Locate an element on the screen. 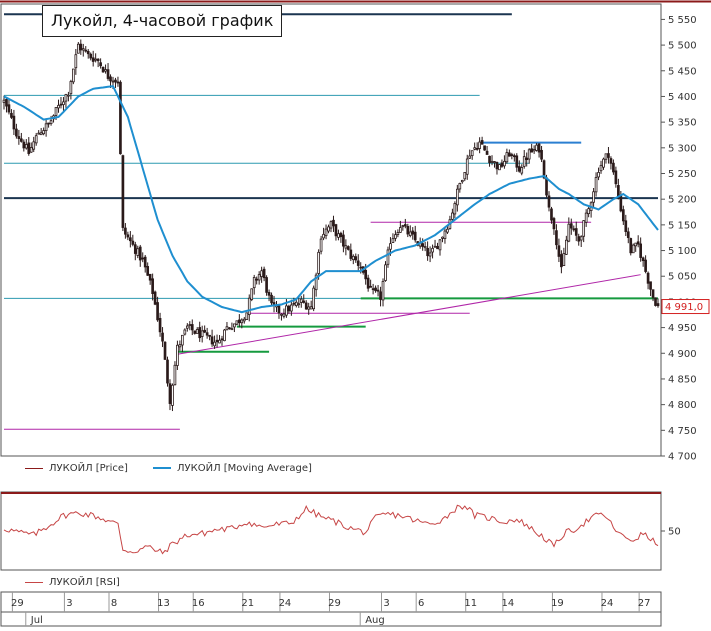 Image resolution: width=711 pixels, height=631 pixels. legend-price: ЛУКОЙЛ [Price] is located at coordinates (76, 468).